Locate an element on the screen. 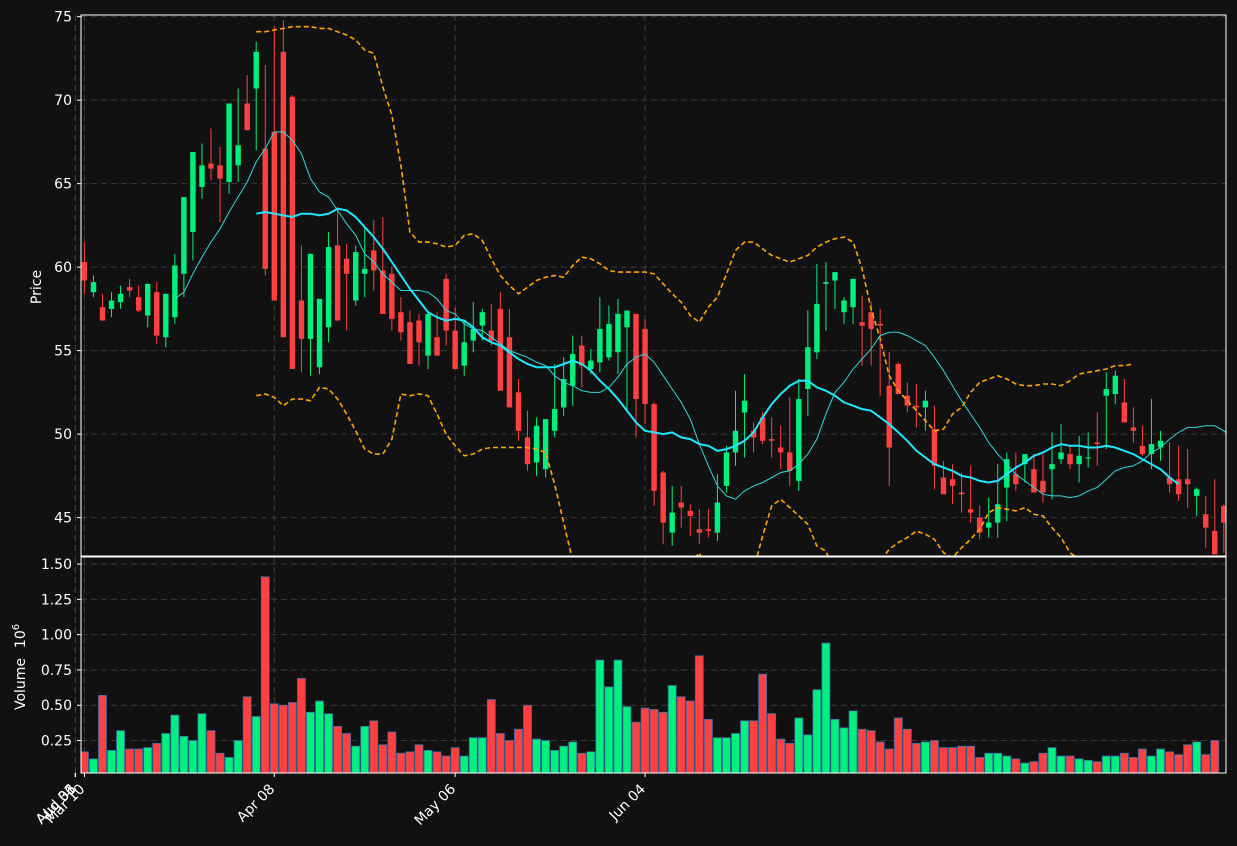  volume-tick-label: 1.00 is located at coordinates (56, 636).